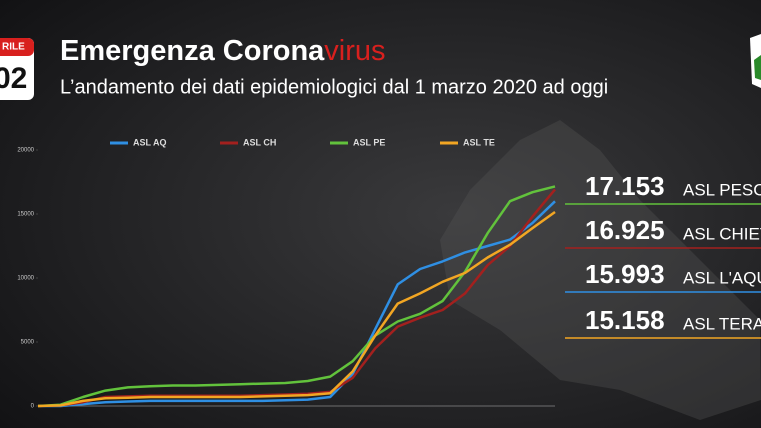 This screenshot has height=428, width=761. Describe the element at coordinates (722, 323) in the screenshot. I see `callout-label: ASL TERA` at that location.